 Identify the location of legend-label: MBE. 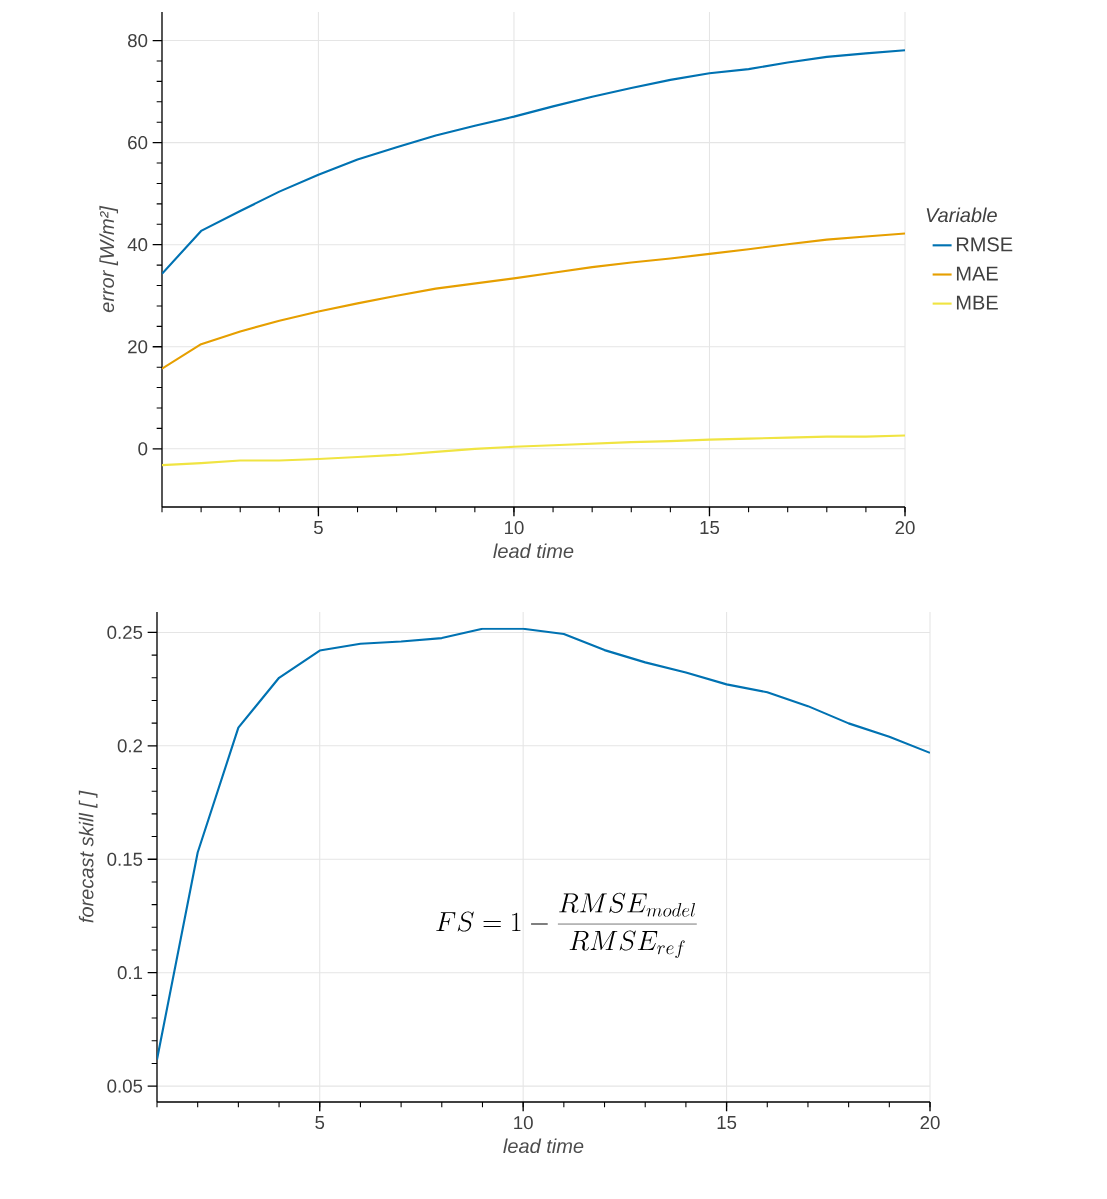
(977, 302).